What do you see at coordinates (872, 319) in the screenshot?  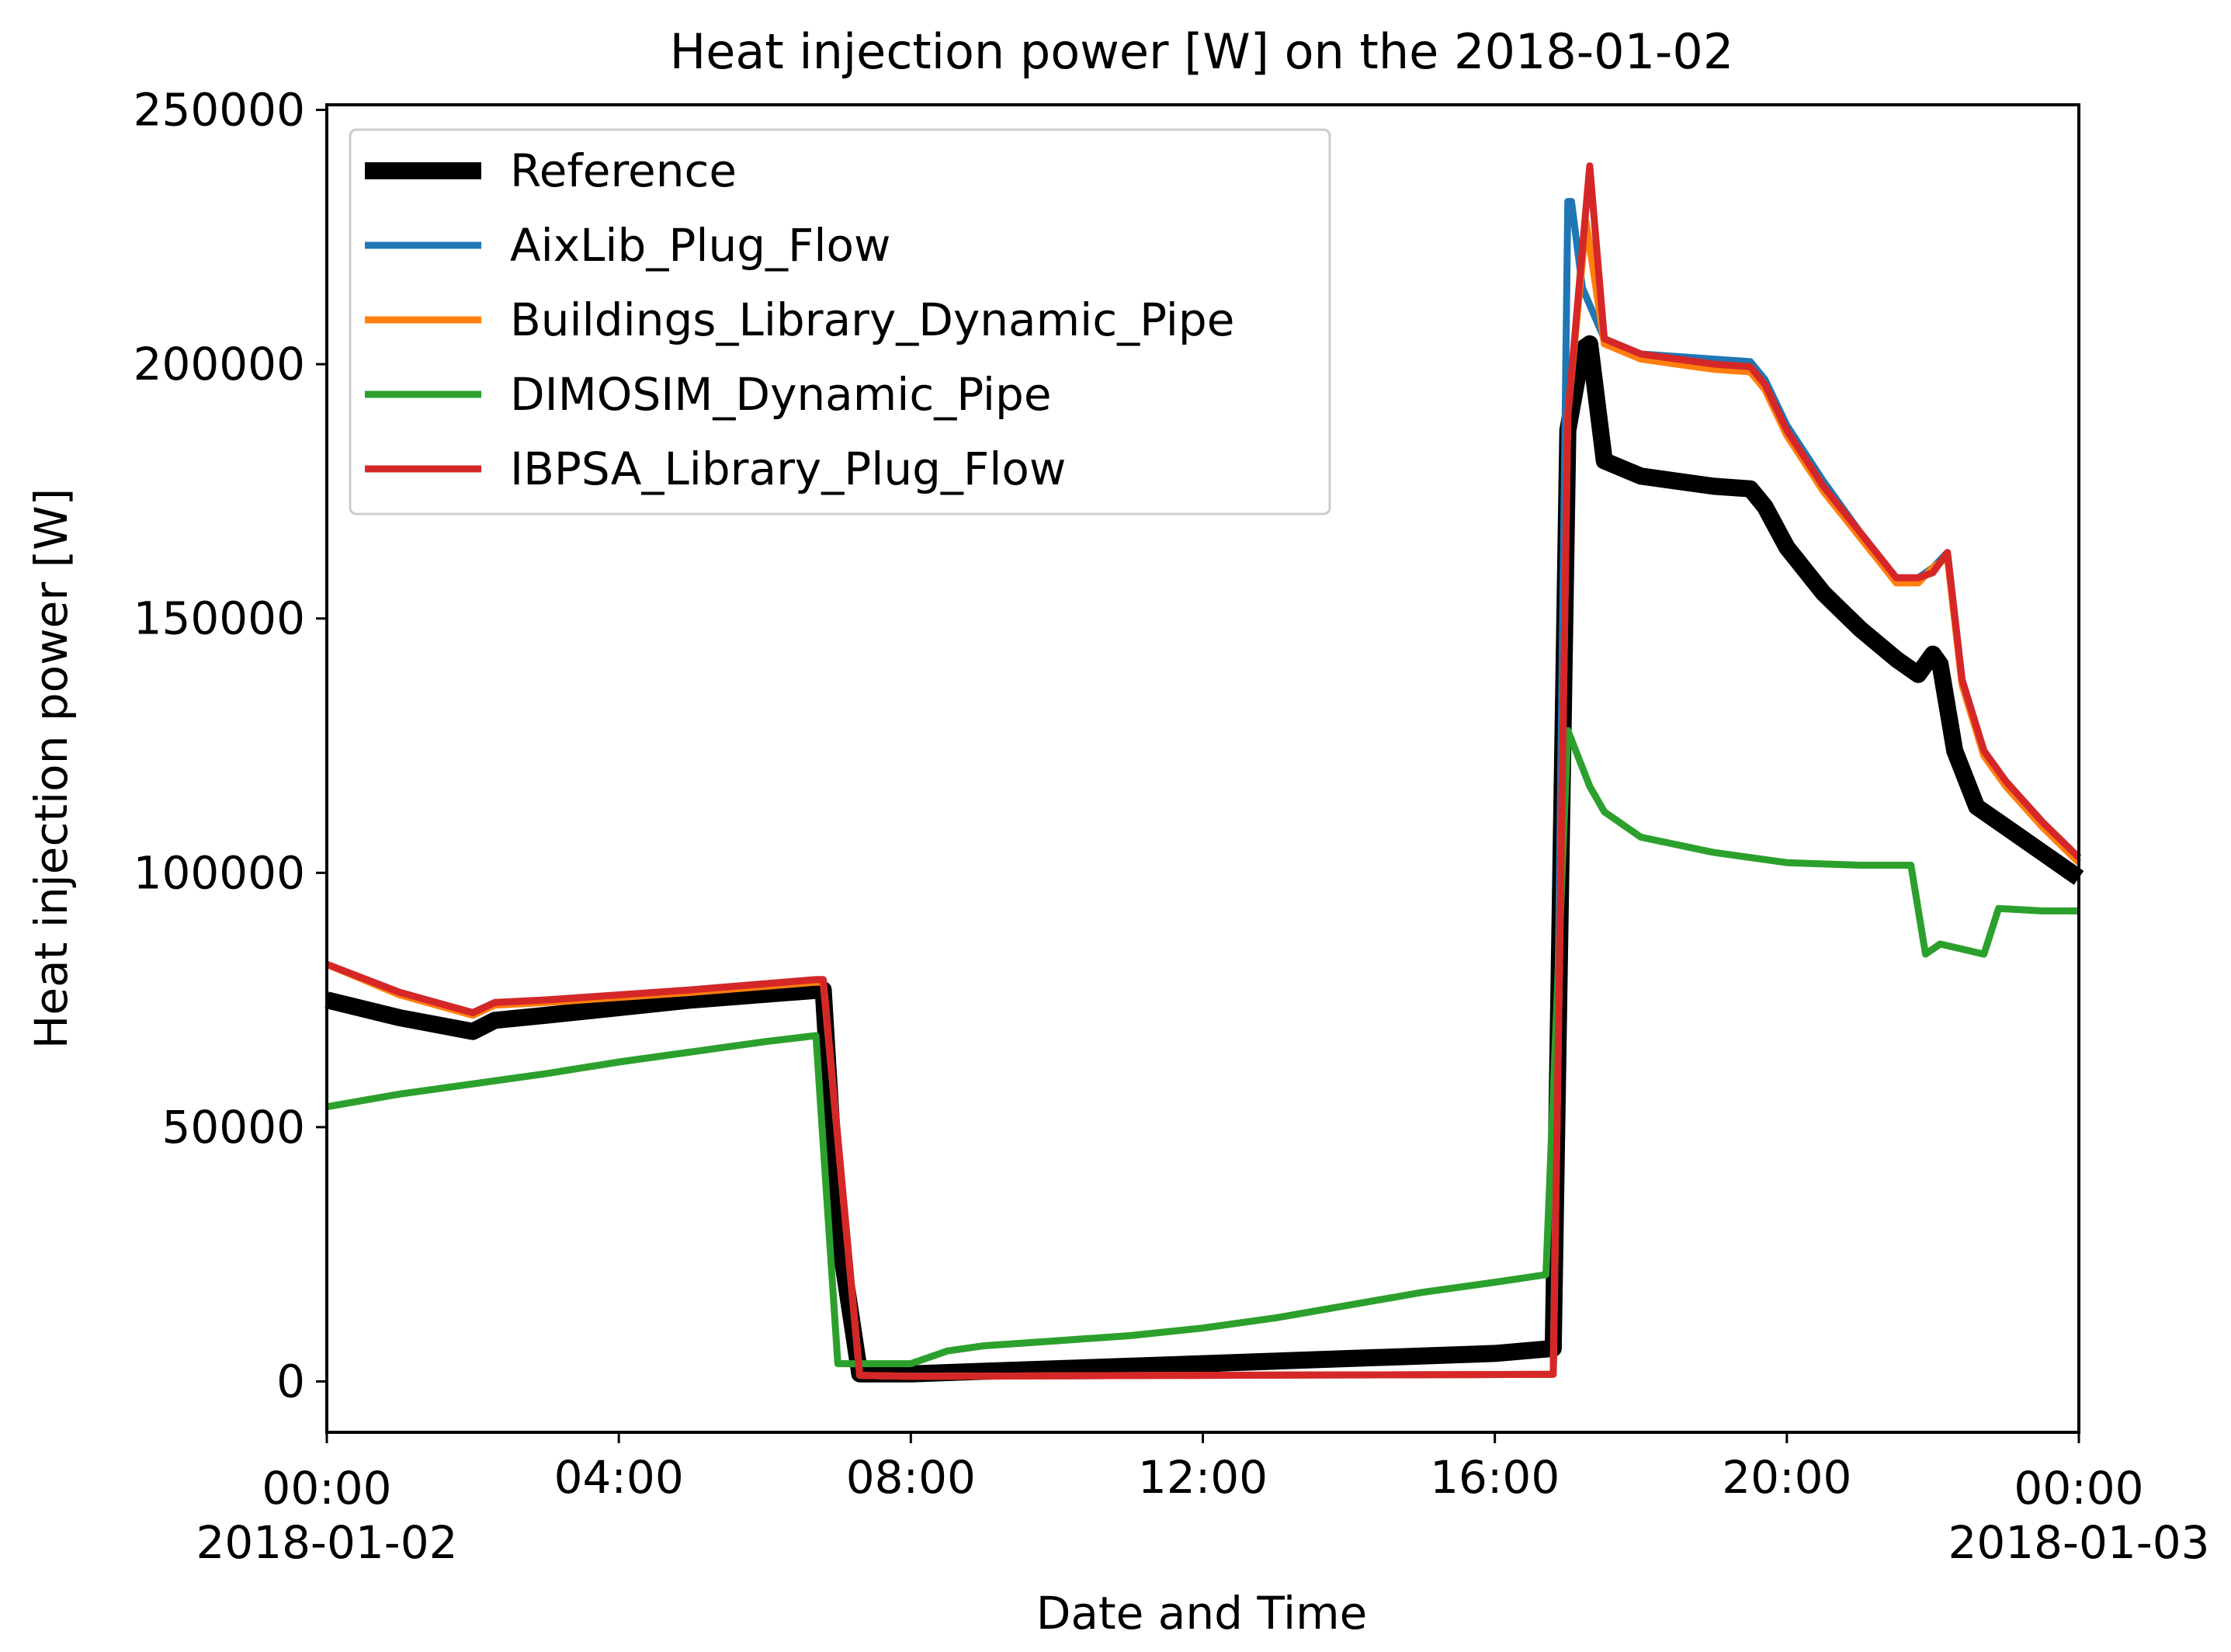 I see `legend-label: Buildings_Library_Dynamic_Pipe` at bounding box center [872, 319].